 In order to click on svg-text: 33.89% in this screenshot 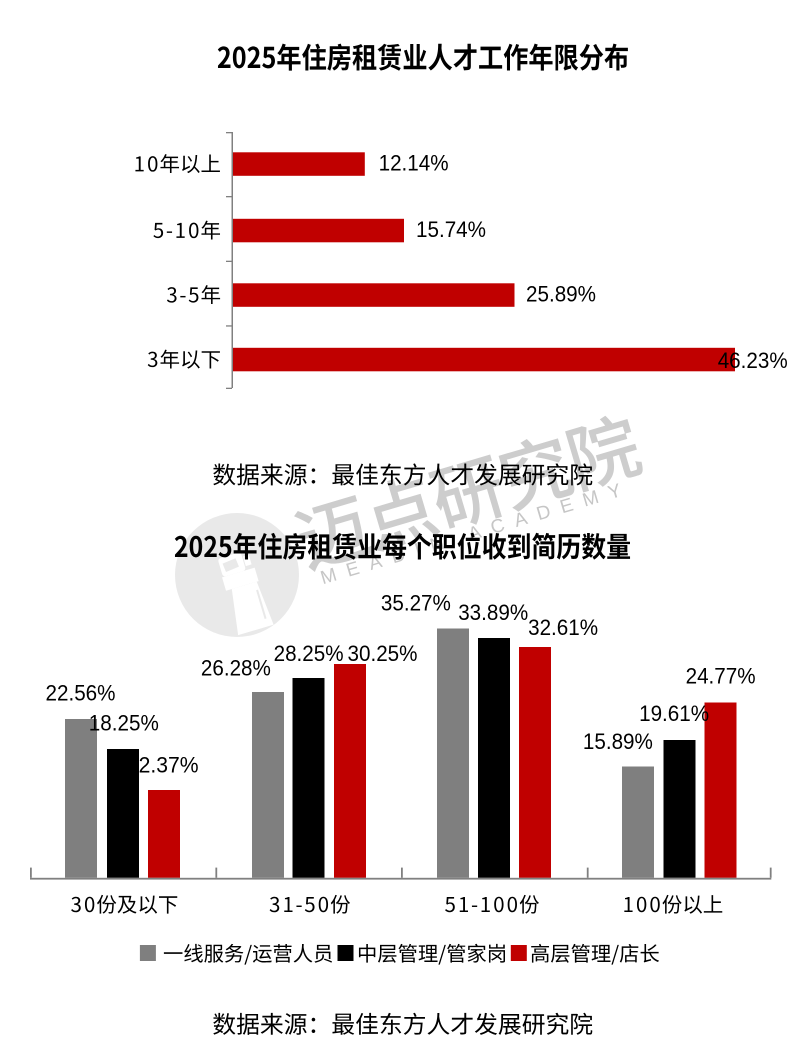, I will do `click(493, 612)`.